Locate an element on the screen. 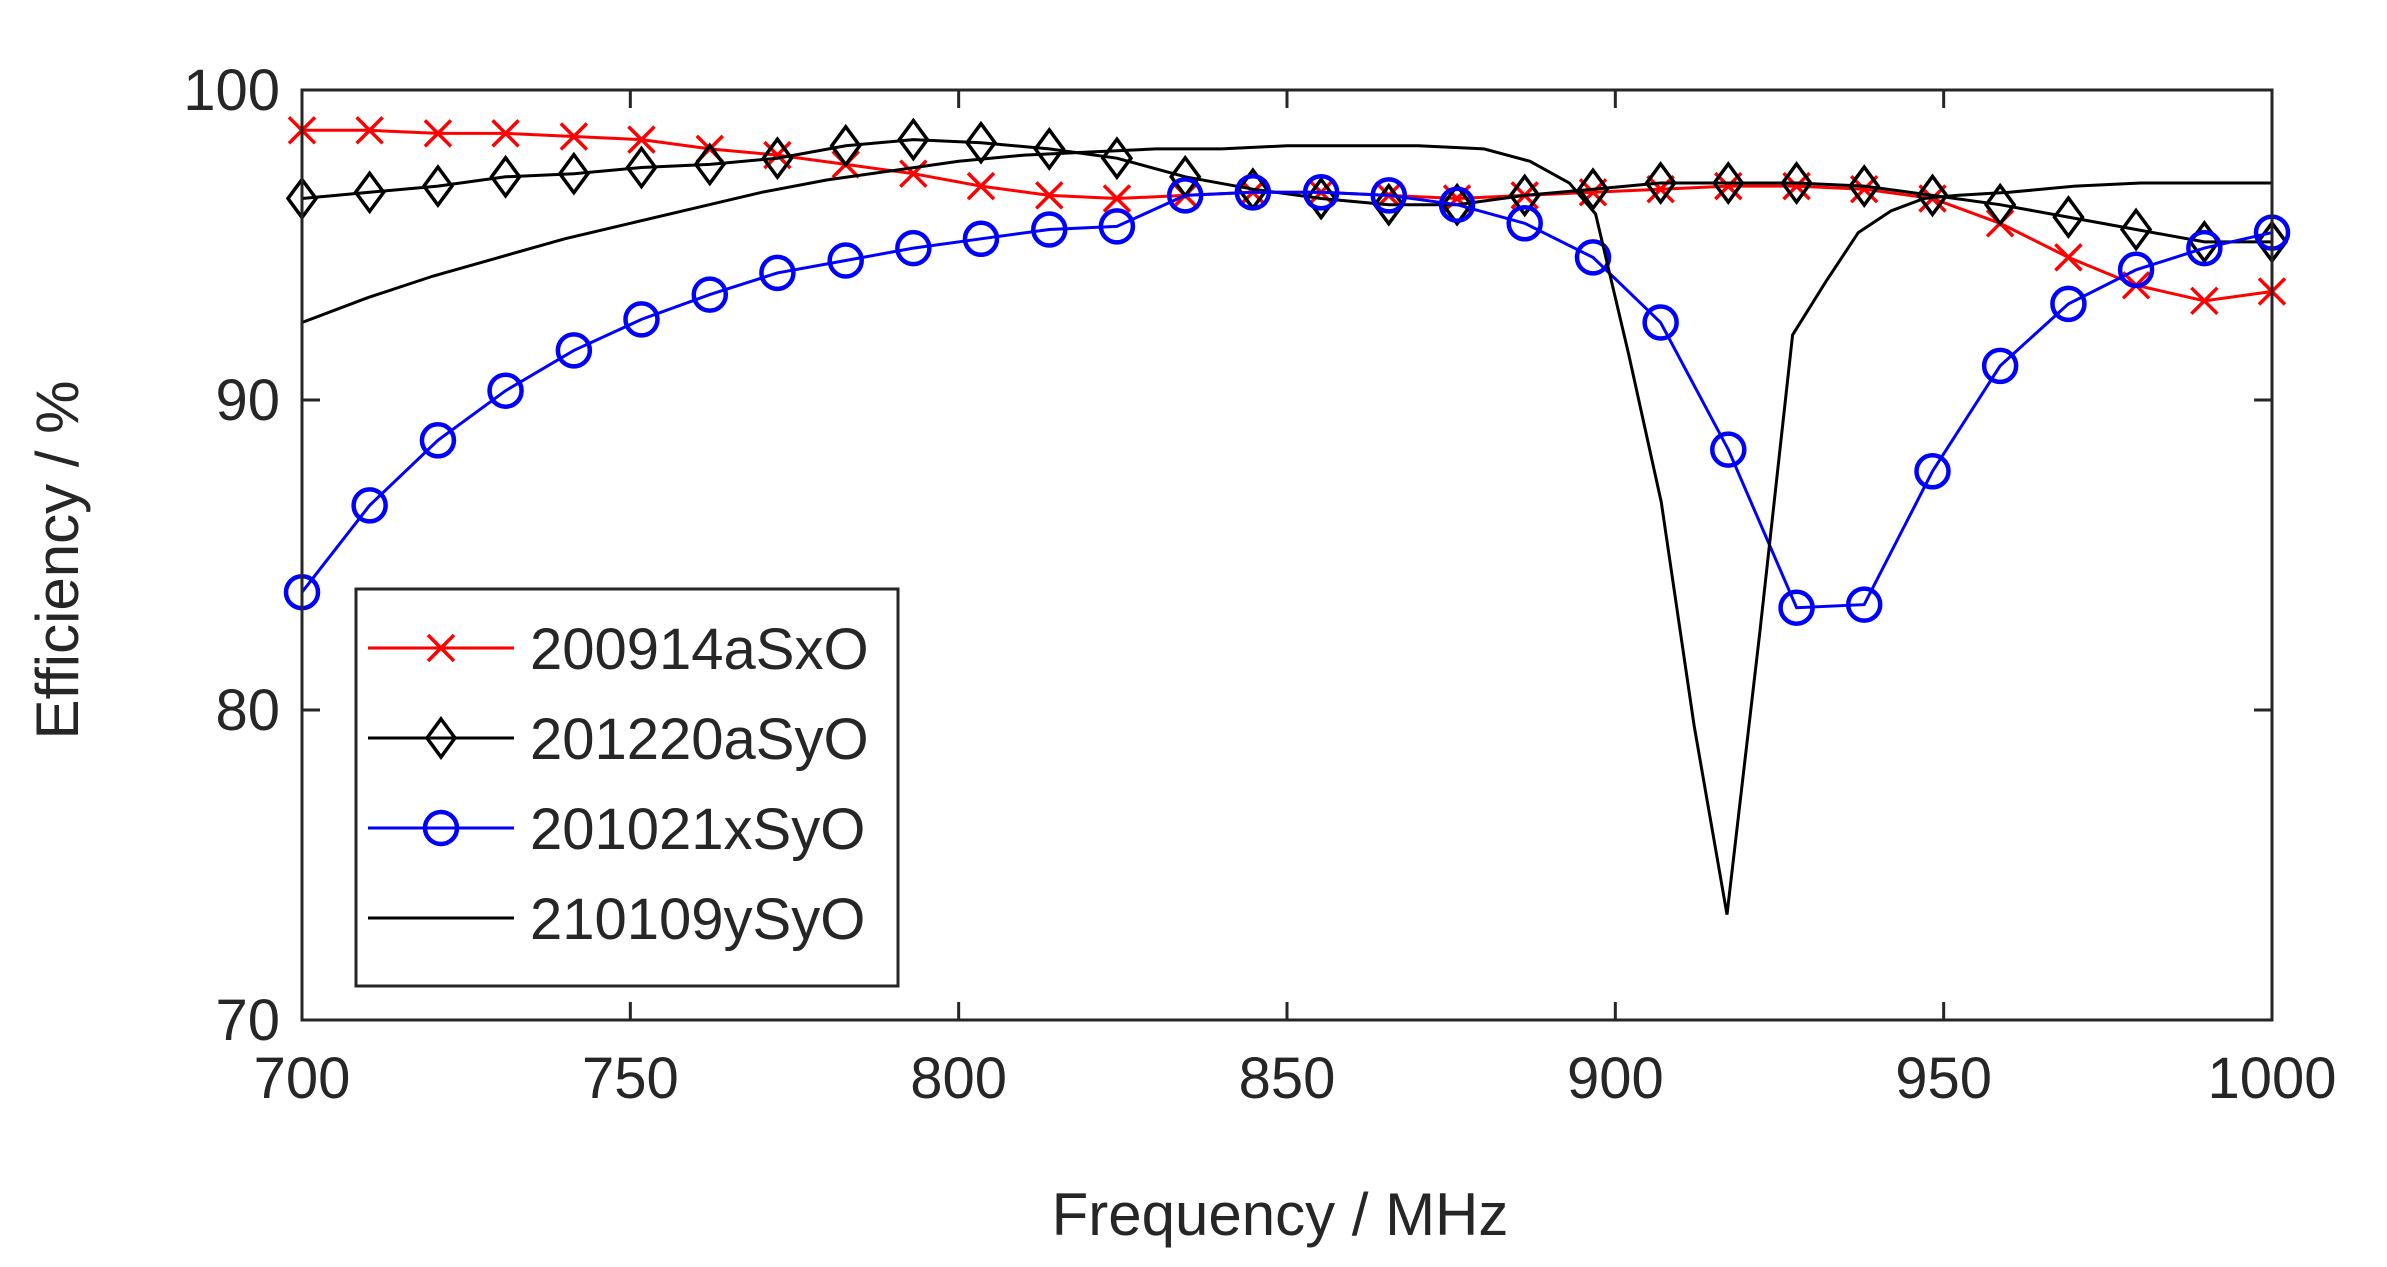 Image resolution: width=2387 pixels, height=1267 pixels. legend-entry: 200914aSxO is located at coordinates (618, 649).